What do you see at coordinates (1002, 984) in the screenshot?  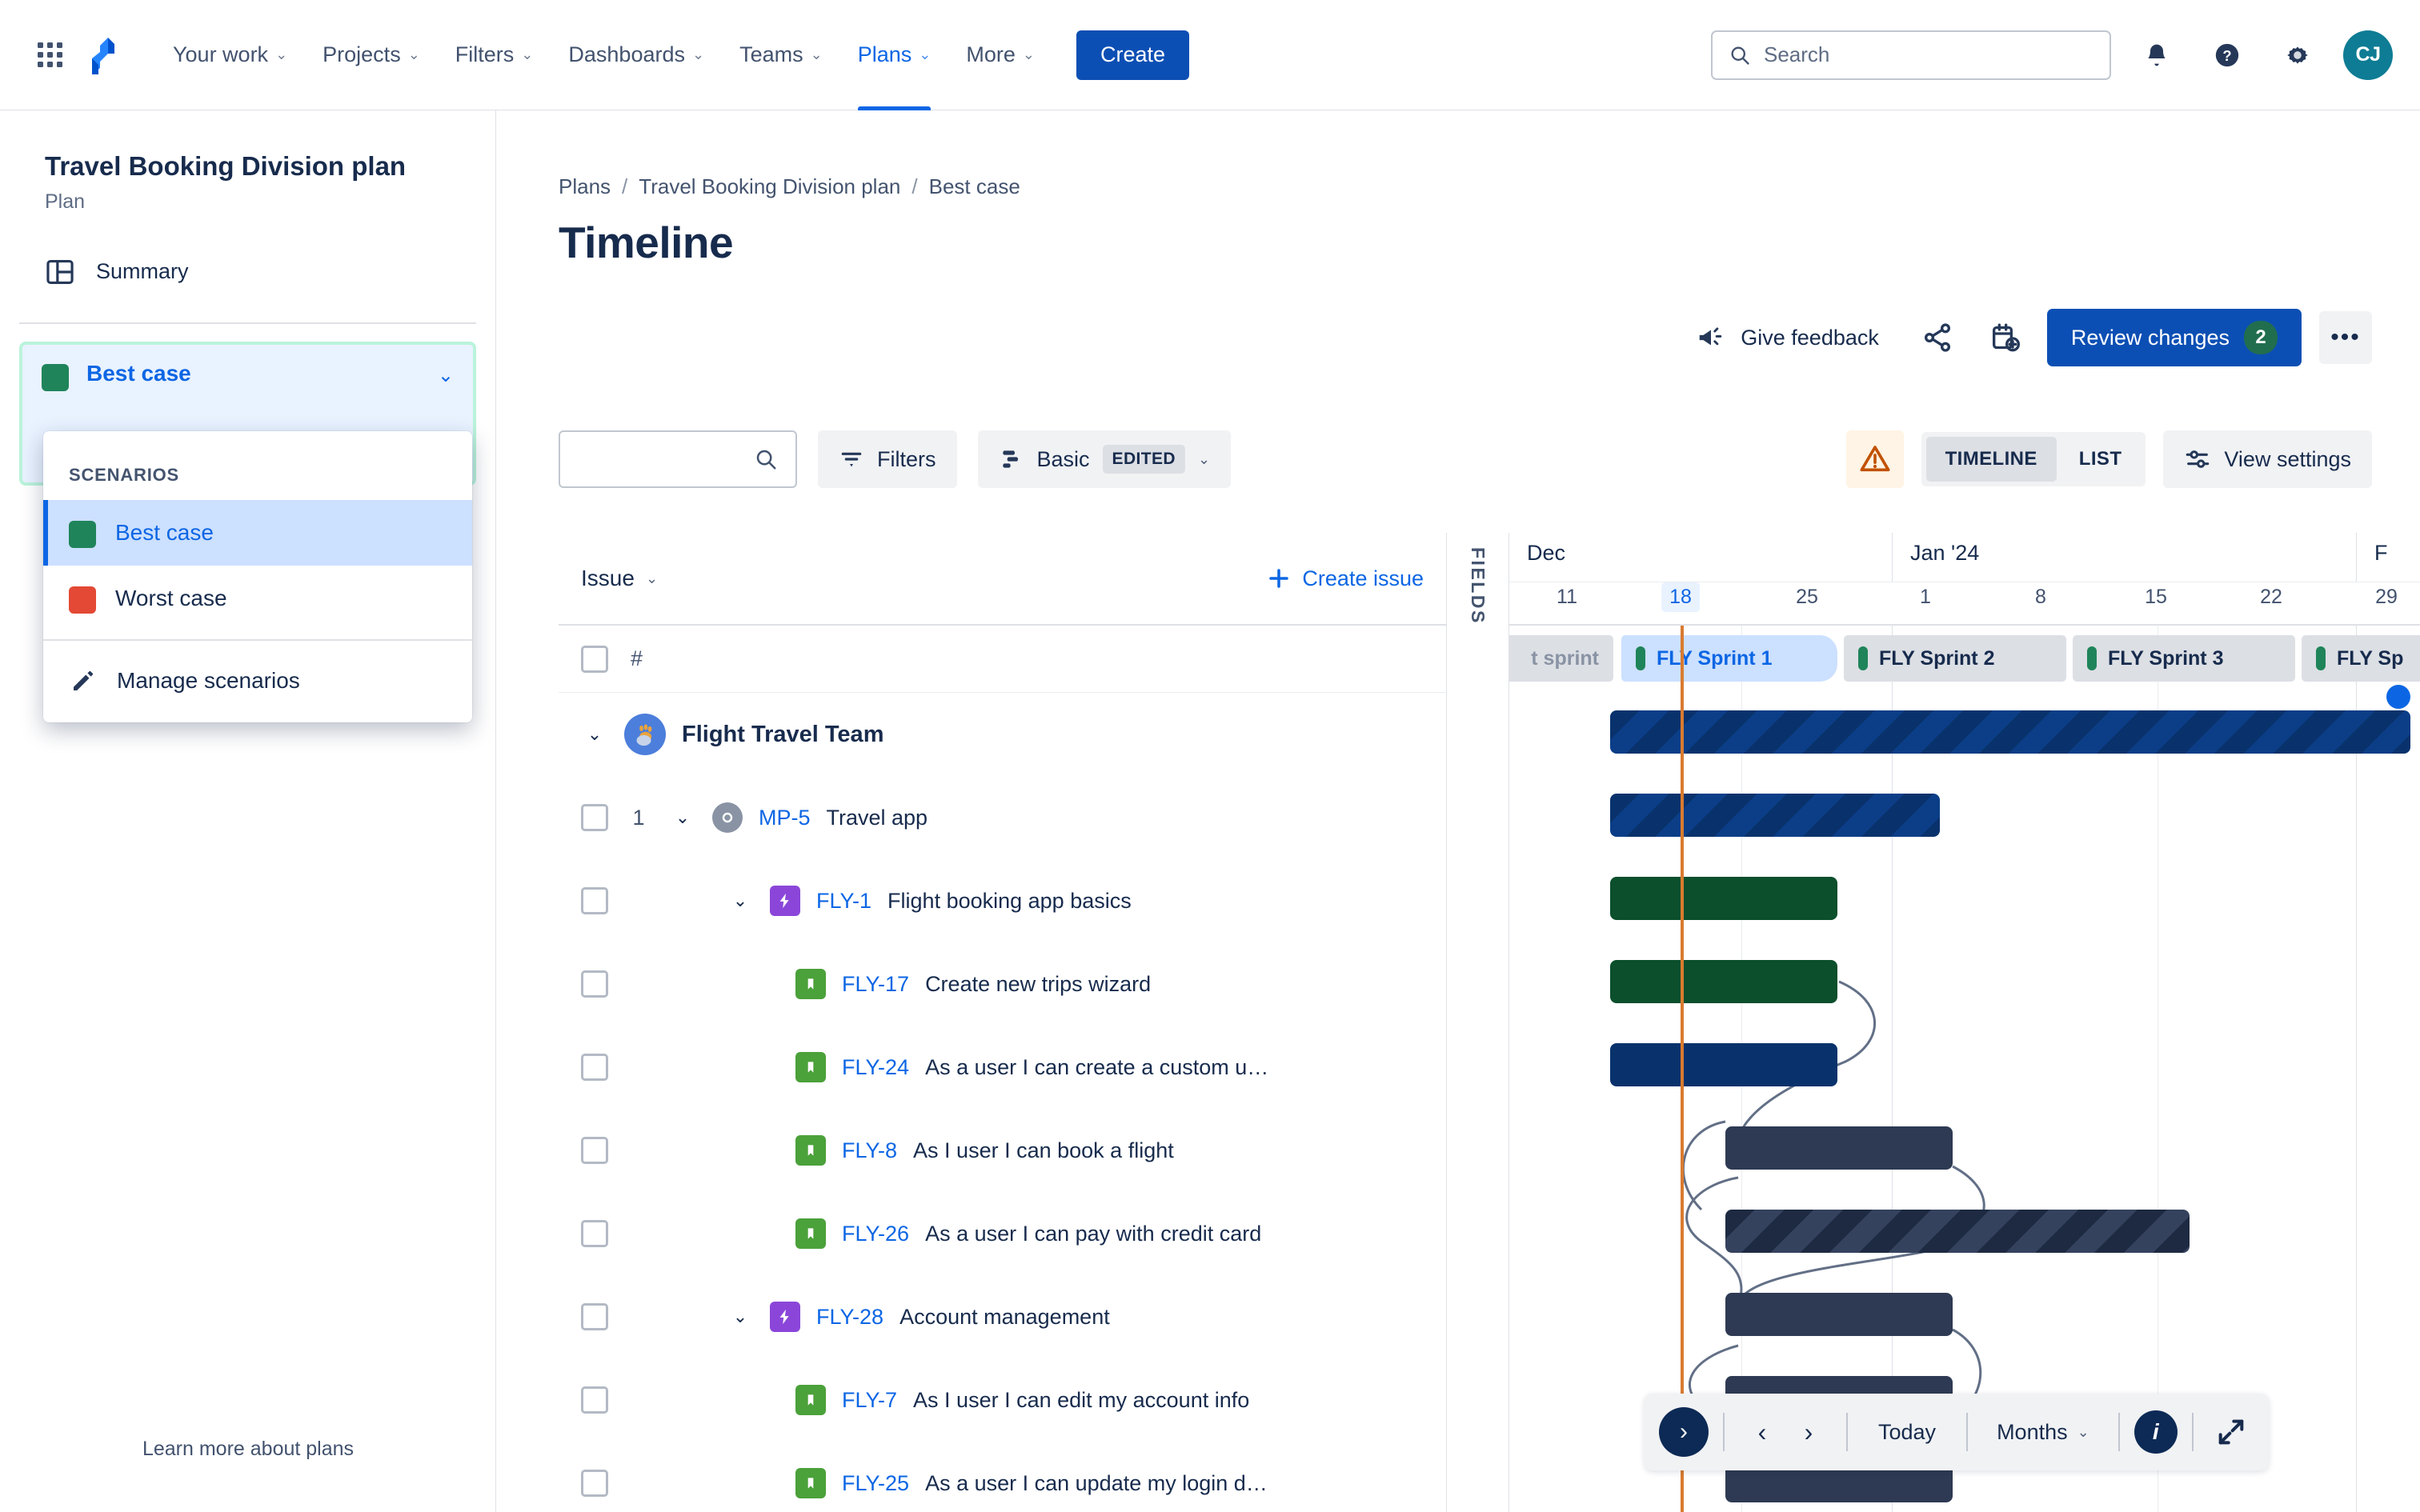 I see `table-row-fly-17: FLY-17 Create new trips wizard` at bounding box center [1002, 984].